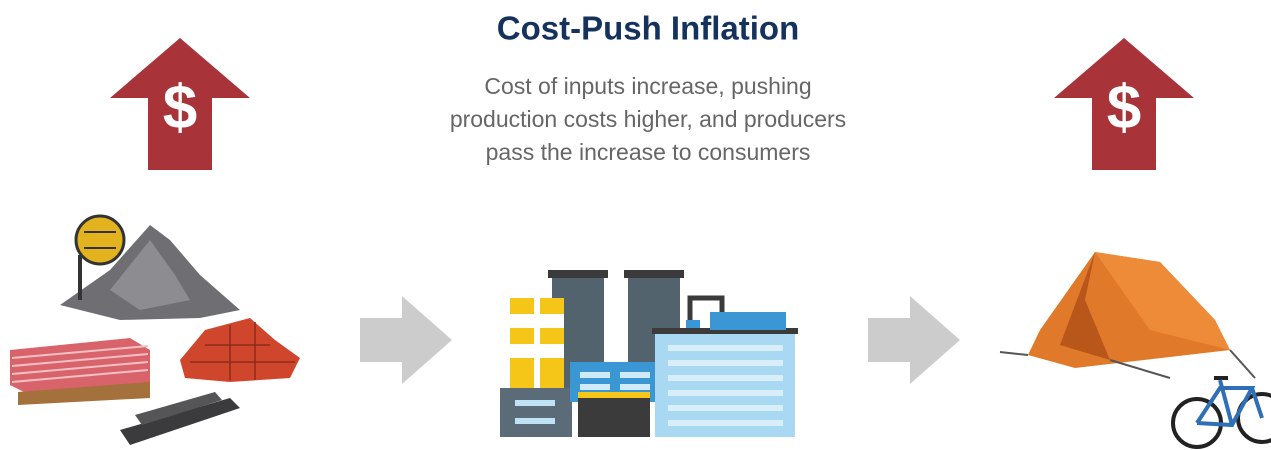 The width and height of the screenshot is (1271, 450). I want to click on title: Cost-Push Inflation, so click(648, 28).